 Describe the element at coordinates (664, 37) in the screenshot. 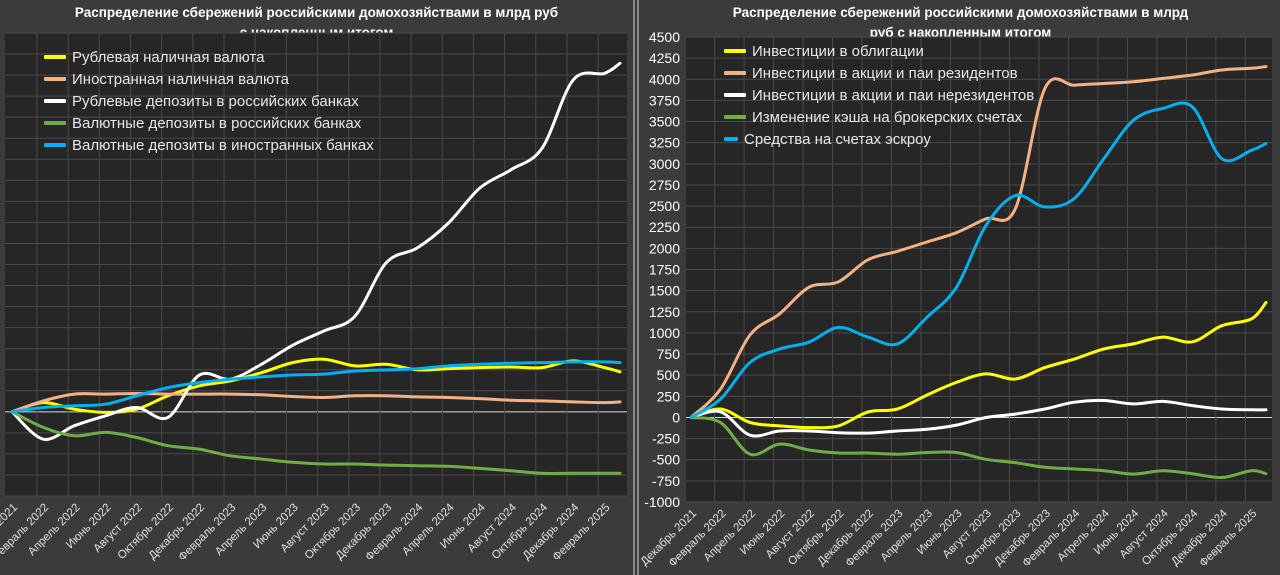

I see `y-tick-label: 4500` at that location.